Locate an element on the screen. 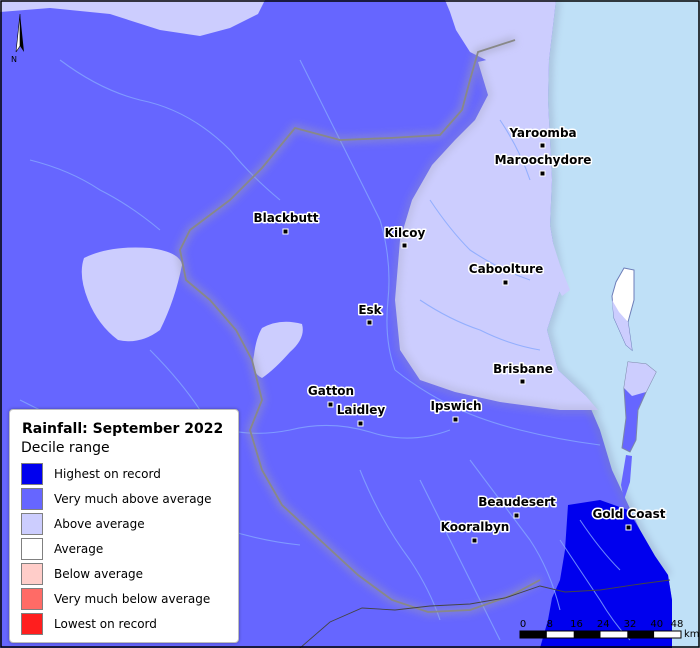  town-kilcoy: Kilcoy is located at coordinates (405, 237).